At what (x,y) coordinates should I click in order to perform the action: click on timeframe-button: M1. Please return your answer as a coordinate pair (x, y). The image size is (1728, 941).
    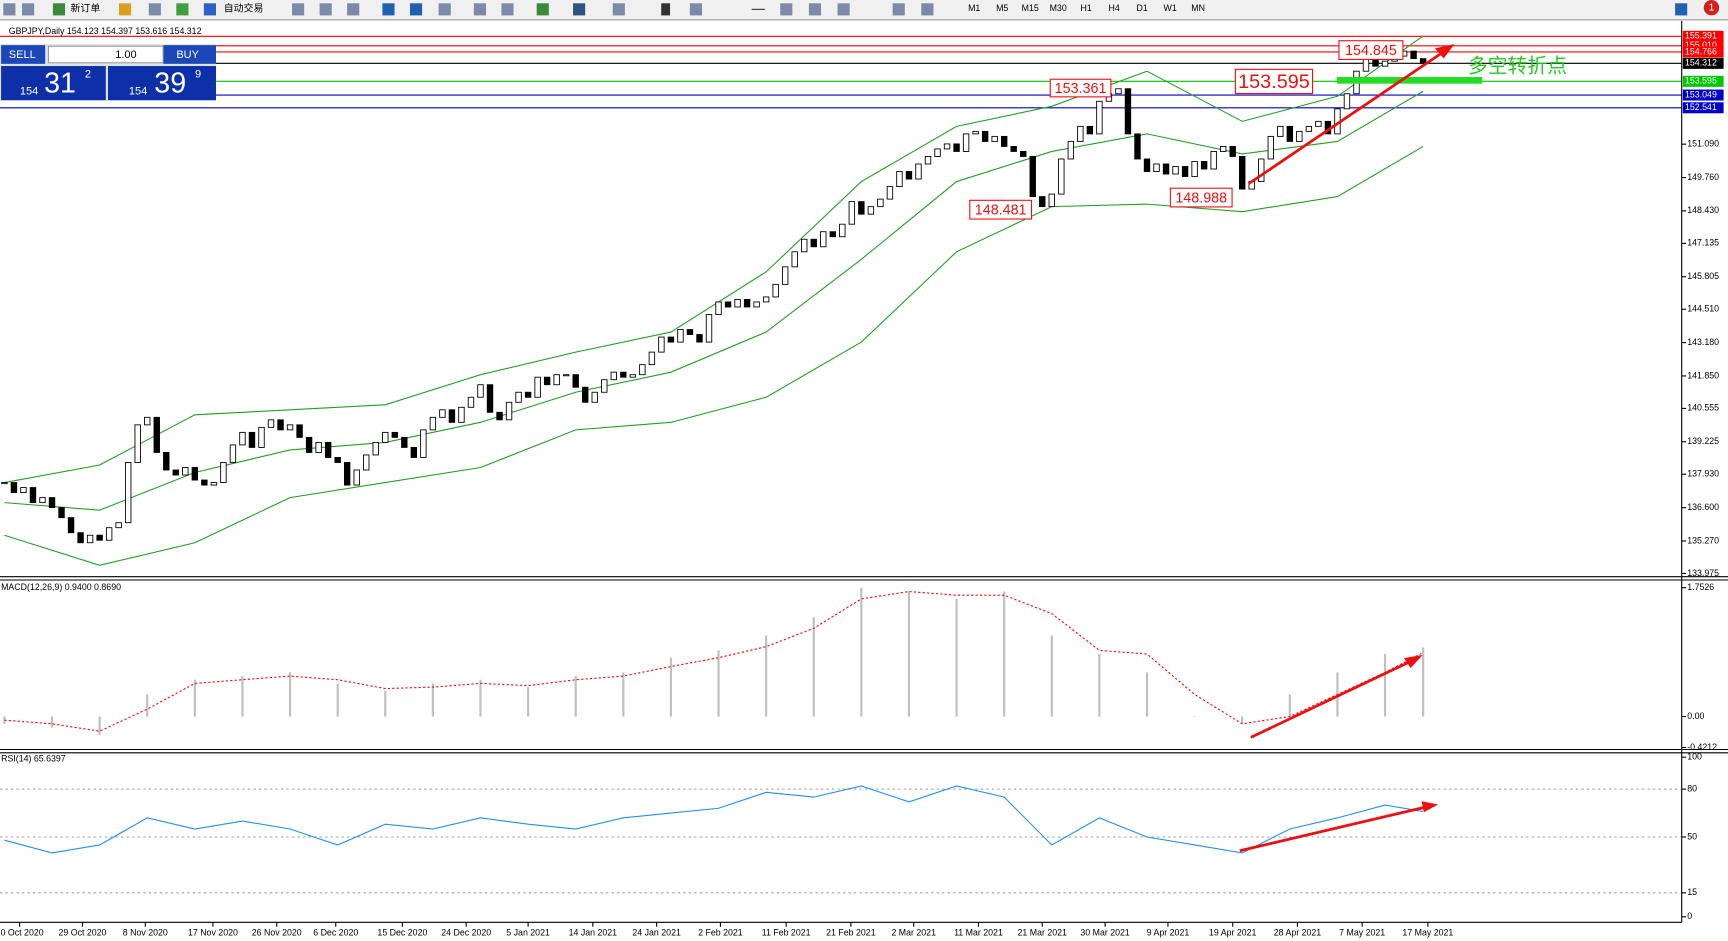
    Looking at the image, I should click on (974, 8).